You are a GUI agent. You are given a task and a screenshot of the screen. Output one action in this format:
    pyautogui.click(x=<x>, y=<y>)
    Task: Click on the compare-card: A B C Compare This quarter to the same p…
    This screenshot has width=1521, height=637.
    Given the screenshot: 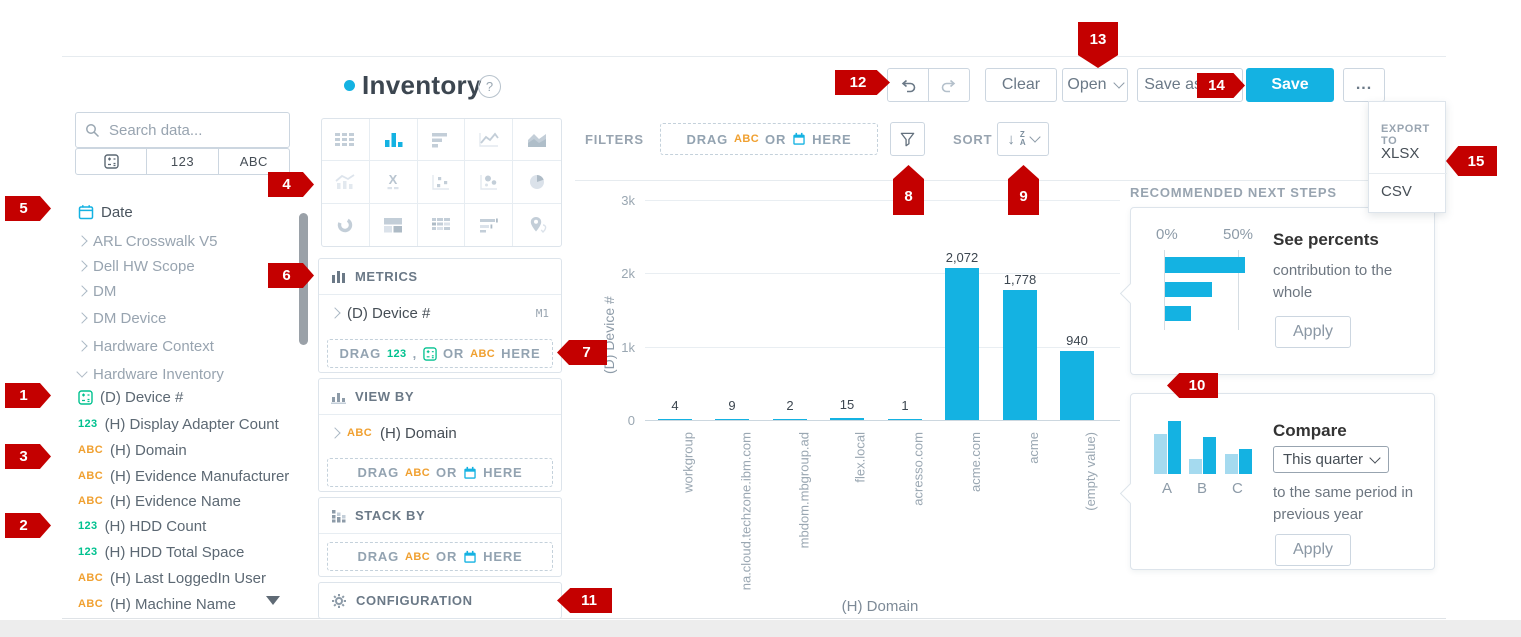 What is the action you would take?
    pyautogui.click(x=1277, y=481)
    